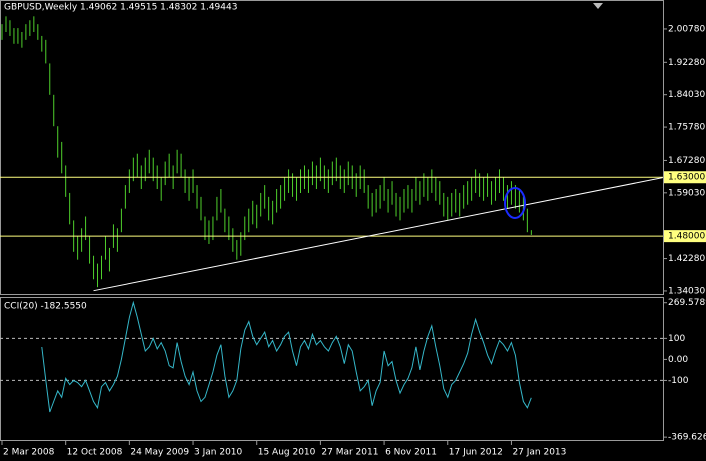 Image resolution: width=706 pixels, height=461 pixels. What do you see at coordinates (159, 453) in the screenshot?
I see `x-tick-label: 24 May 2009` at bounding box center [159, 453].